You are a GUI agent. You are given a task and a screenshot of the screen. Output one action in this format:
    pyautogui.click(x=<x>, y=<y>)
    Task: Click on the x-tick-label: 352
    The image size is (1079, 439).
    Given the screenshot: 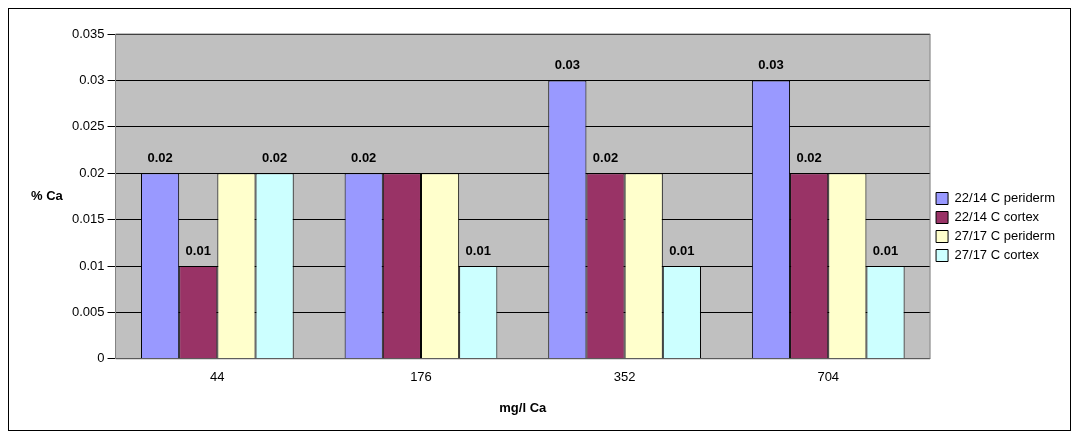 What is the action you would take?
    pyautogui.click(x=624, y=377)
    